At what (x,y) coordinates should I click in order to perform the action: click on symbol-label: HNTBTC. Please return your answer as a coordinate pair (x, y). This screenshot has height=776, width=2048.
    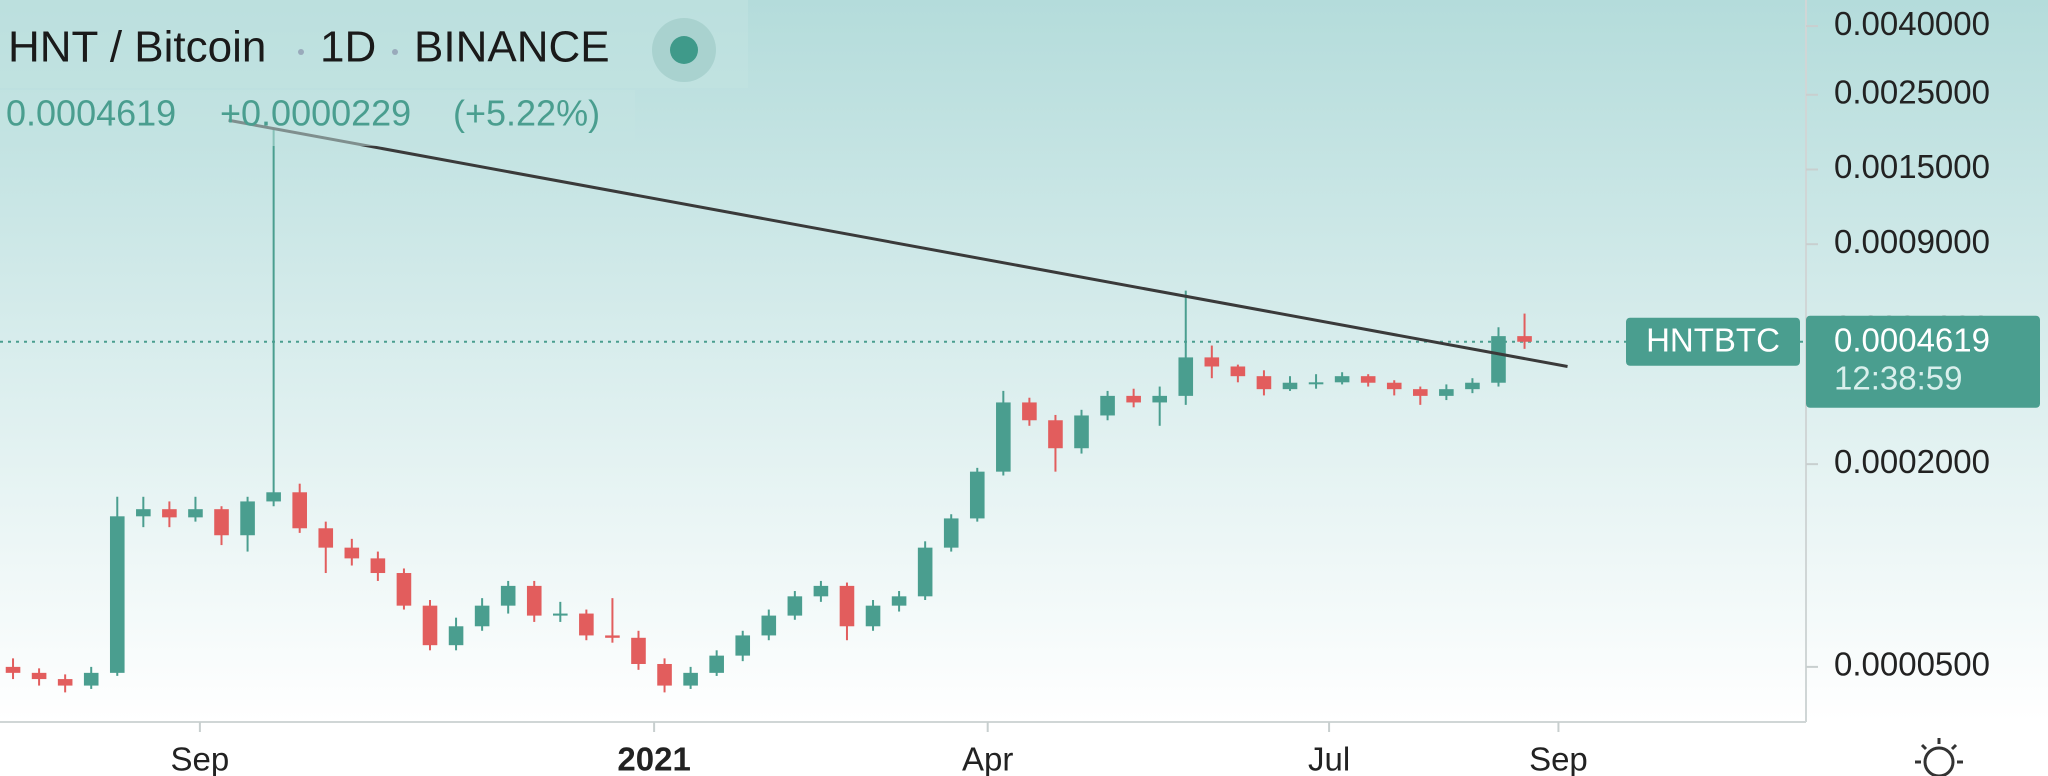
    Looking at the image, I should click on (1713, 339).